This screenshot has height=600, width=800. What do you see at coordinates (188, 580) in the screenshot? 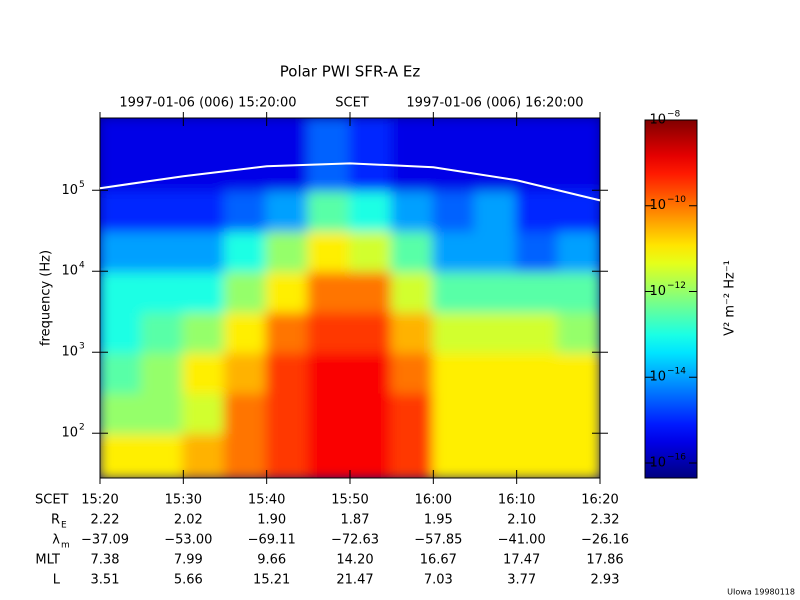
I see `ephemeris-value: 5.66` at bounding box center [188, 580].